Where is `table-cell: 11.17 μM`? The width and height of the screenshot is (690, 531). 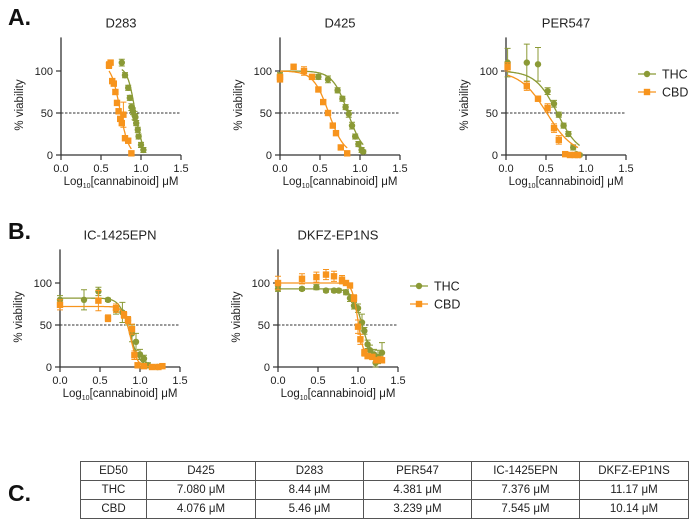
table-cell: 11.17 μM is located at coordinates (634, 490).